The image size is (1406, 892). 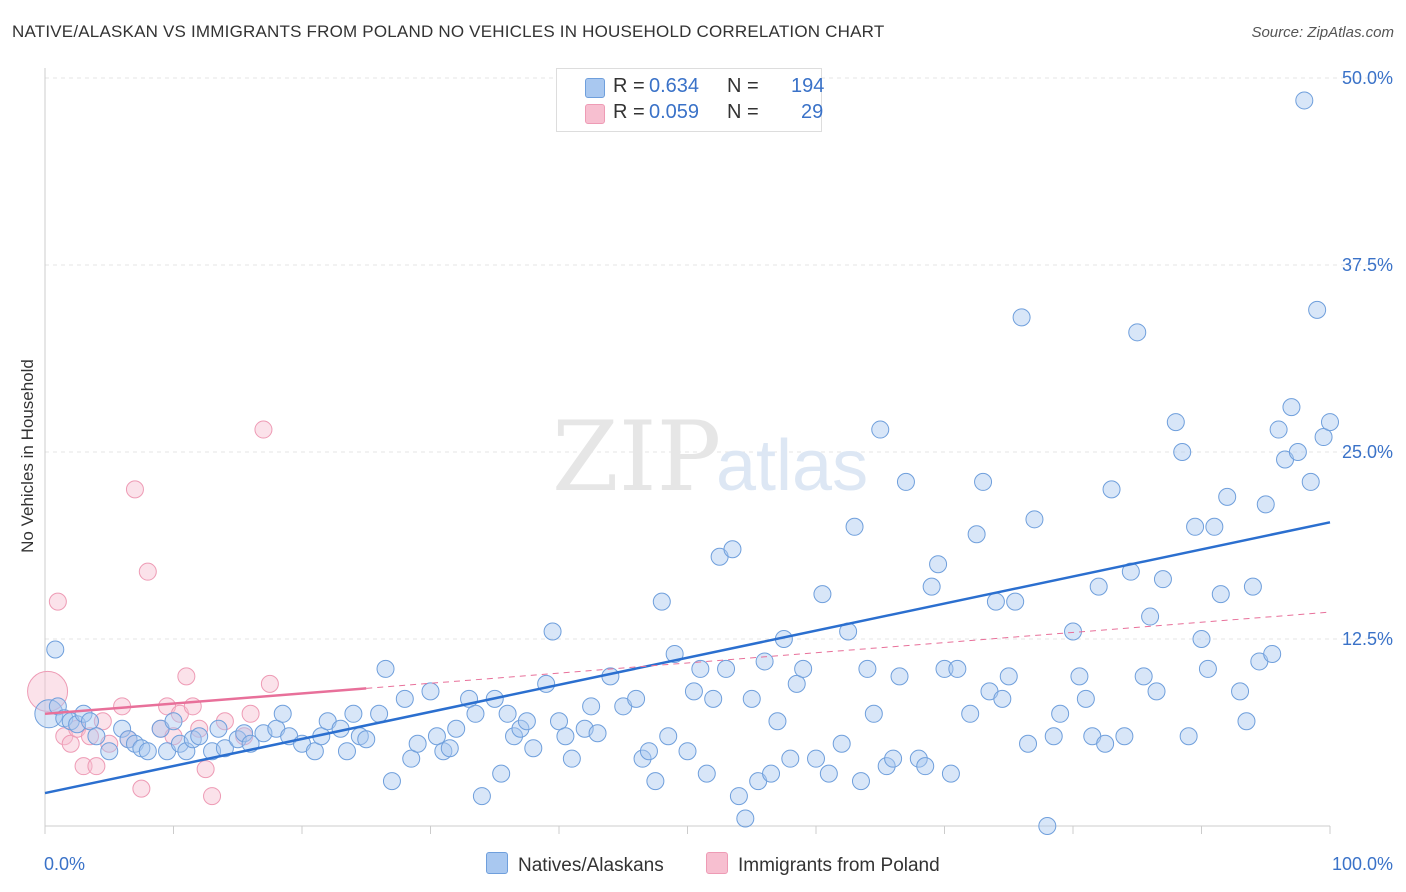 I want to click on legend-n-label: N =, so click(x=743, y=86).